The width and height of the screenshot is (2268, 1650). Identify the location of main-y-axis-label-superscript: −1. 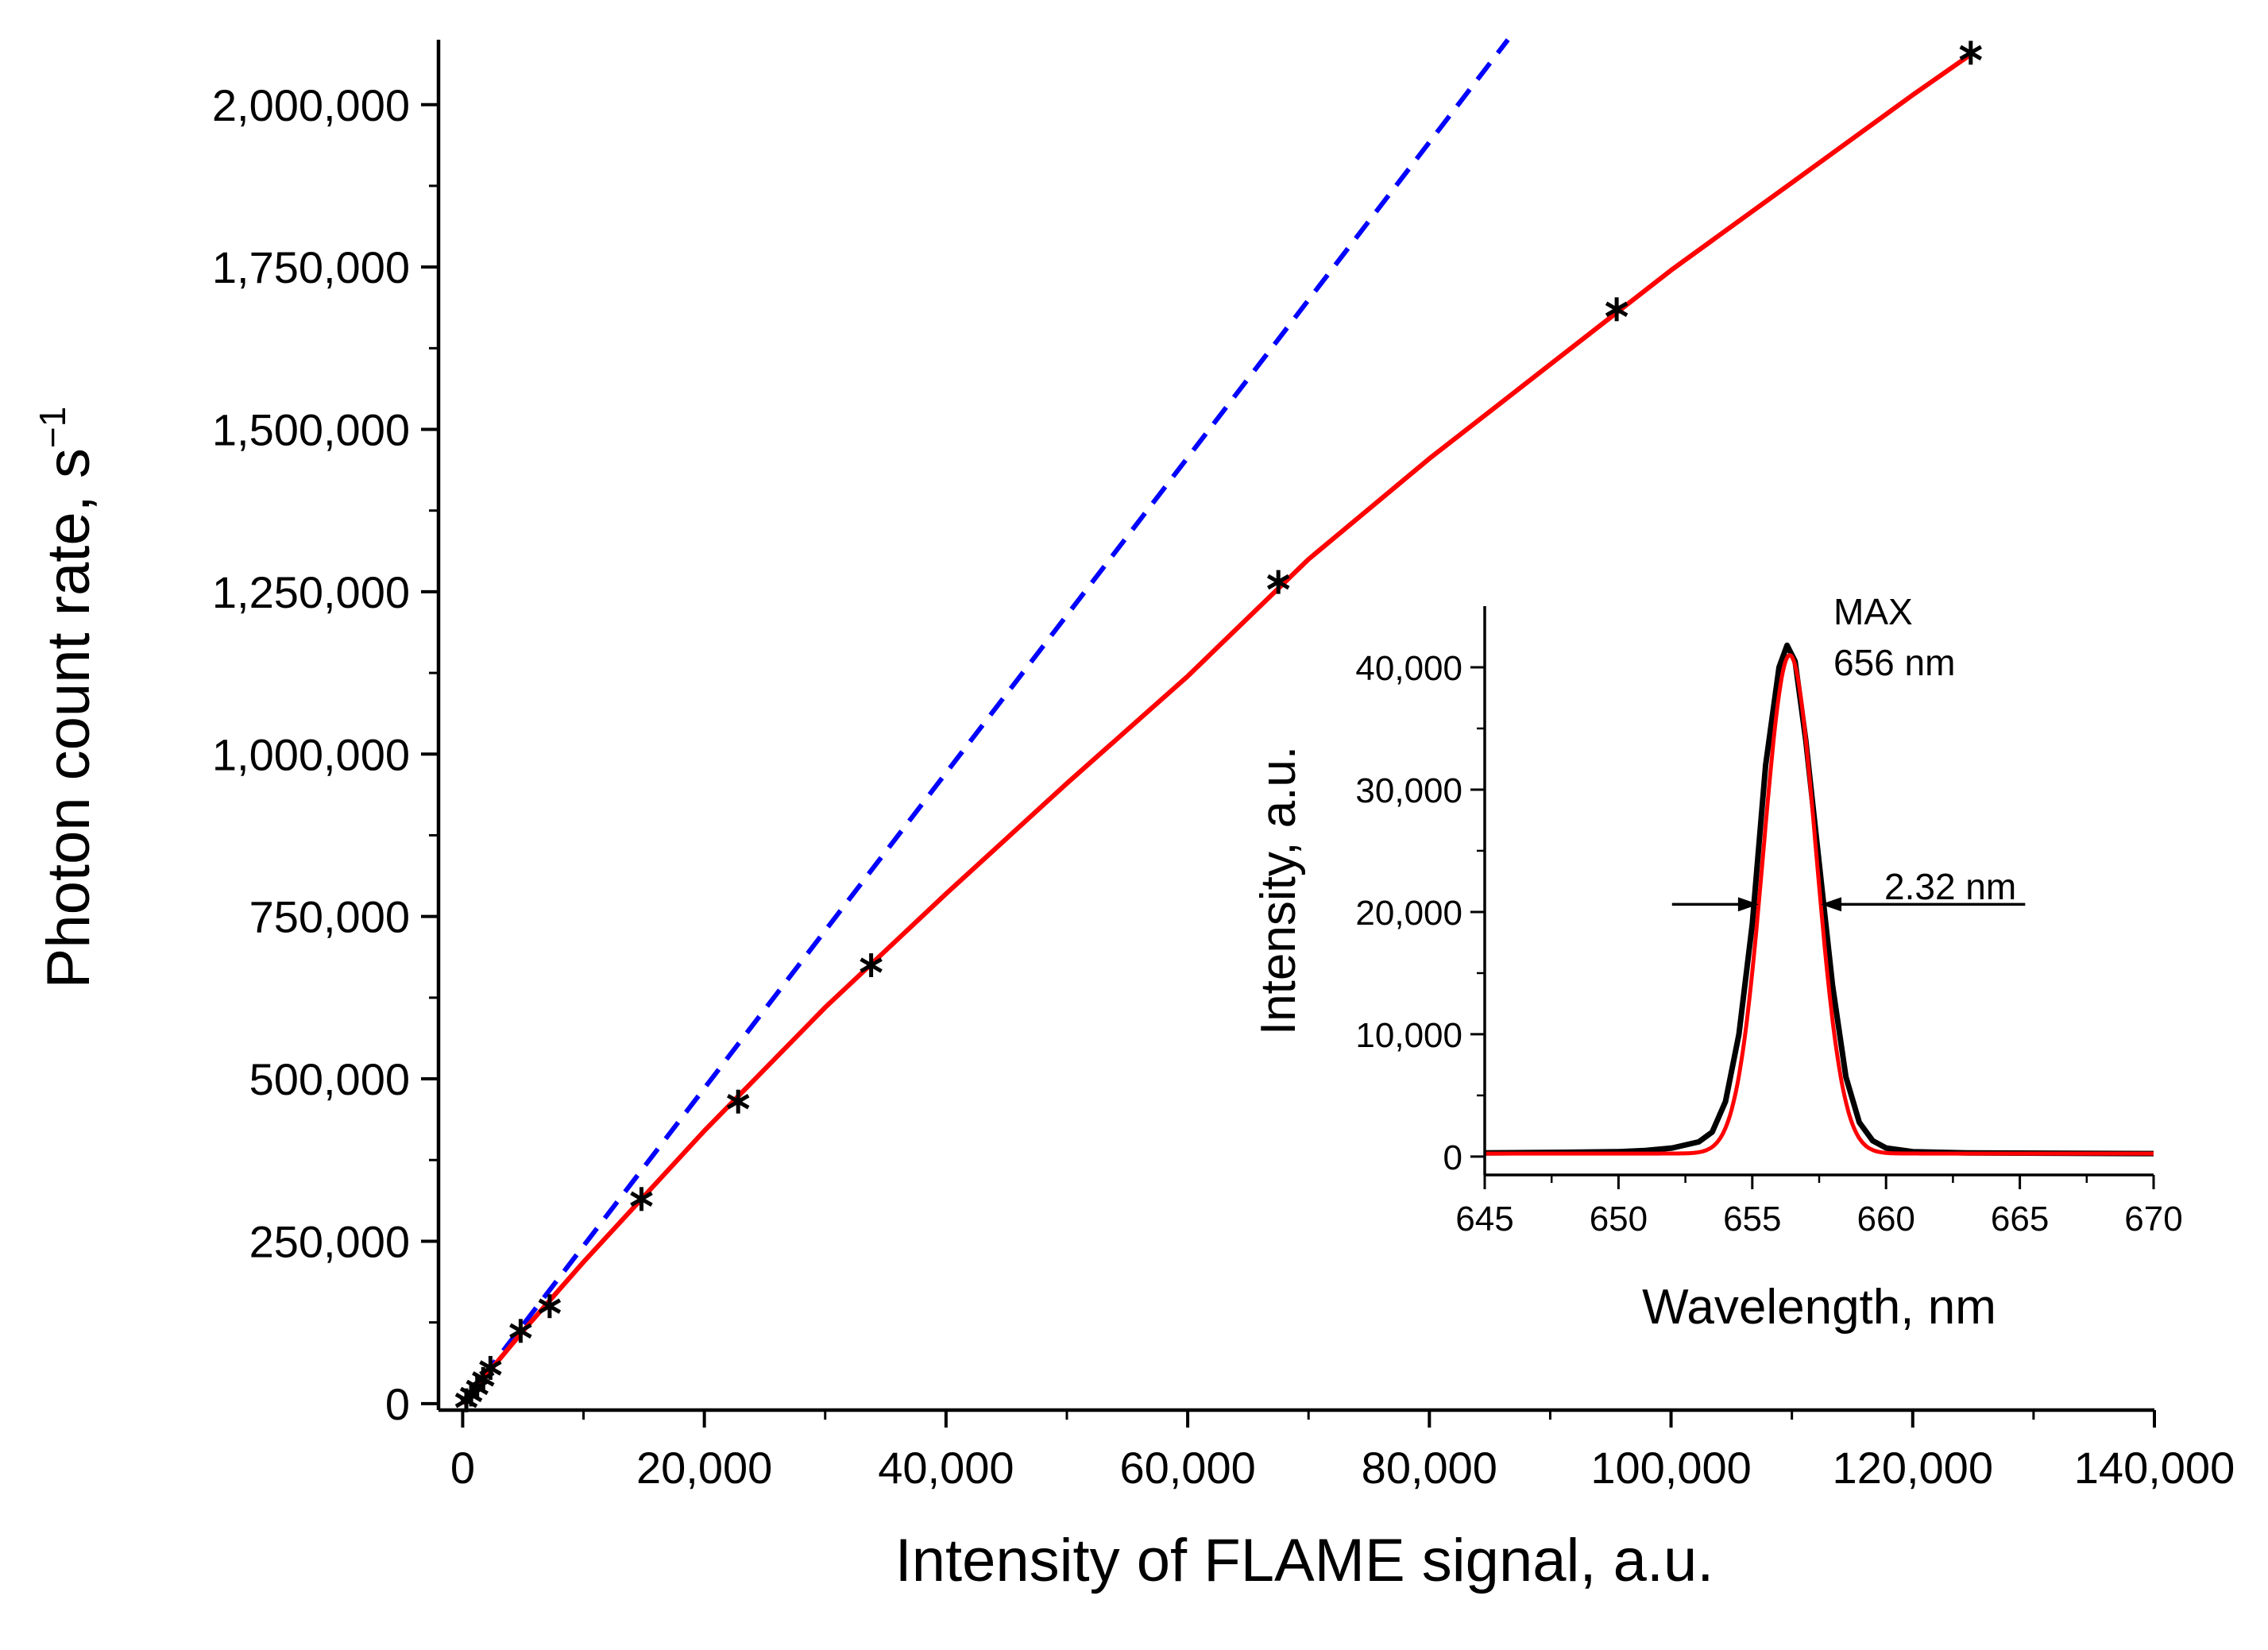
(52, 427).